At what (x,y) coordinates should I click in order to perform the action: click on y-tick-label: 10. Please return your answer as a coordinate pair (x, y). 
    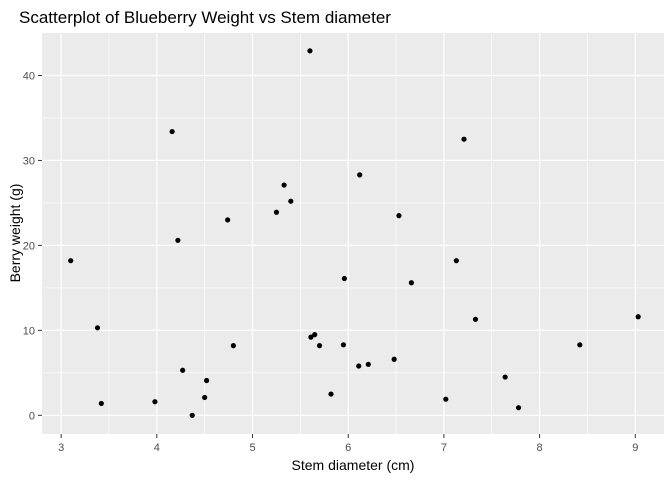
    Looking at the image, I should click on (29, 331).